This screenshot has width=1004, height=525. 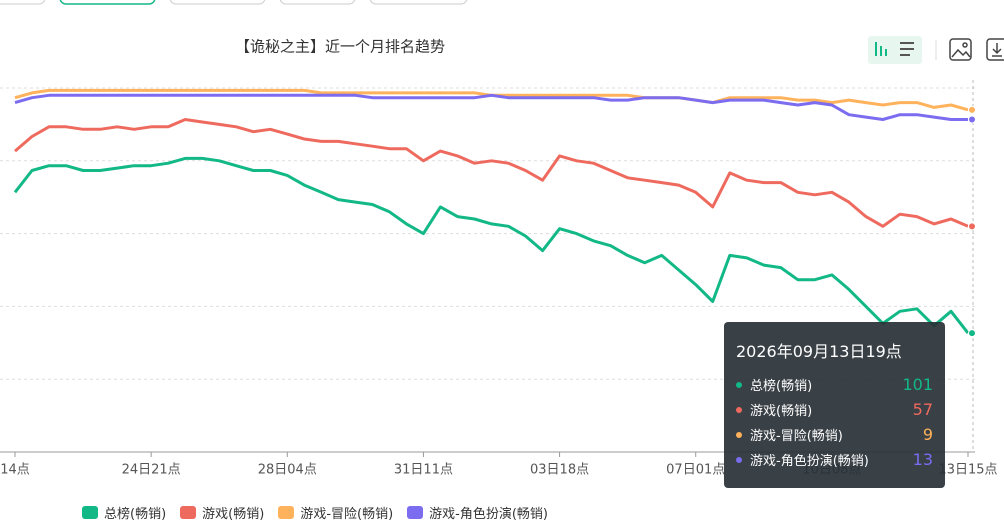 I want to click on save-image-icon, so click(x=960, y=49).